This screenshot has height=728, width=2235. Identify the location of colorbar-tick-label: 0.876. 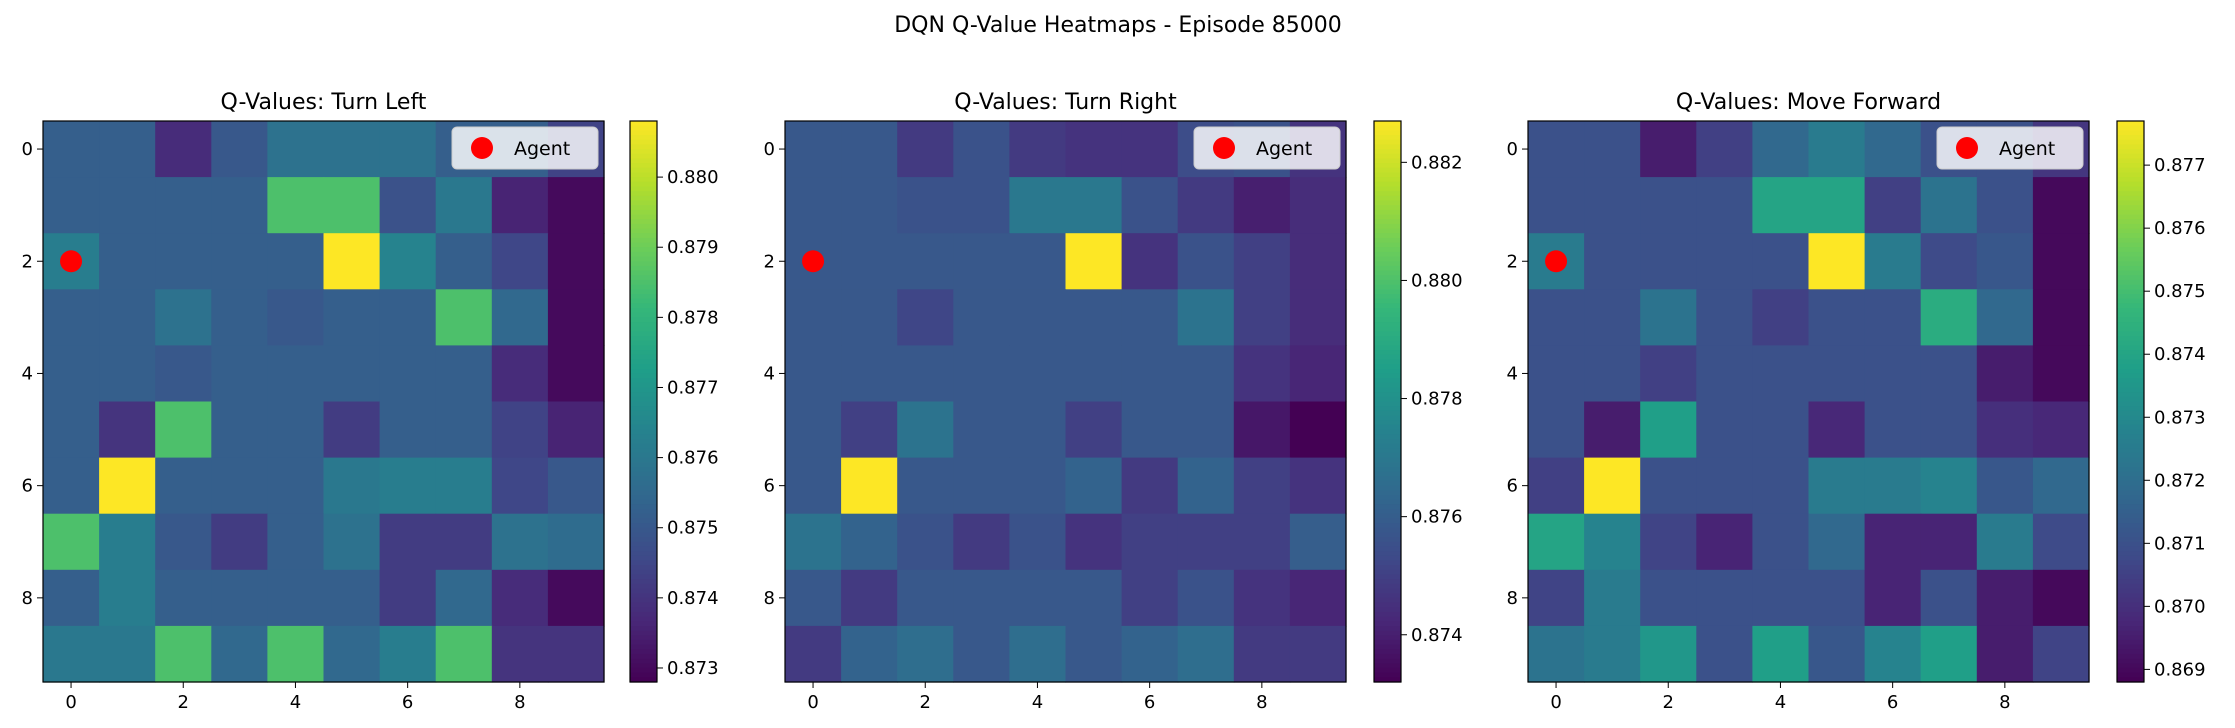
(1437, 517).